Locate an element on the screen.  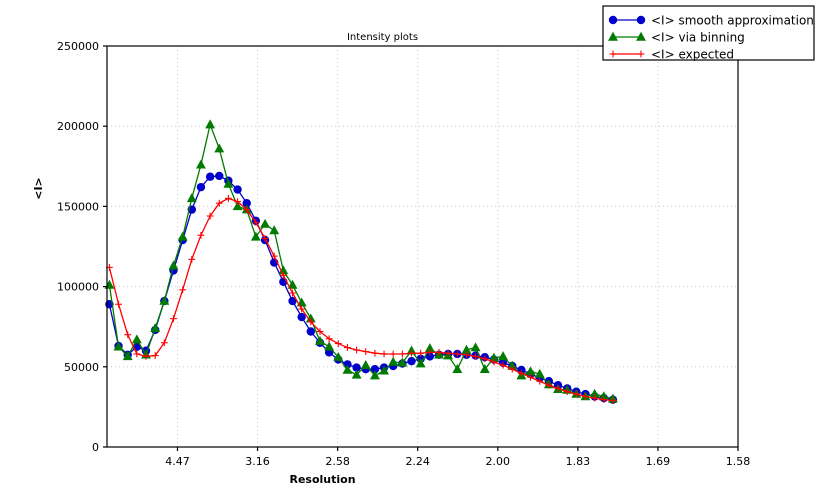
legend-label: <I> smooth approximation is located at coordinates (732, 21).